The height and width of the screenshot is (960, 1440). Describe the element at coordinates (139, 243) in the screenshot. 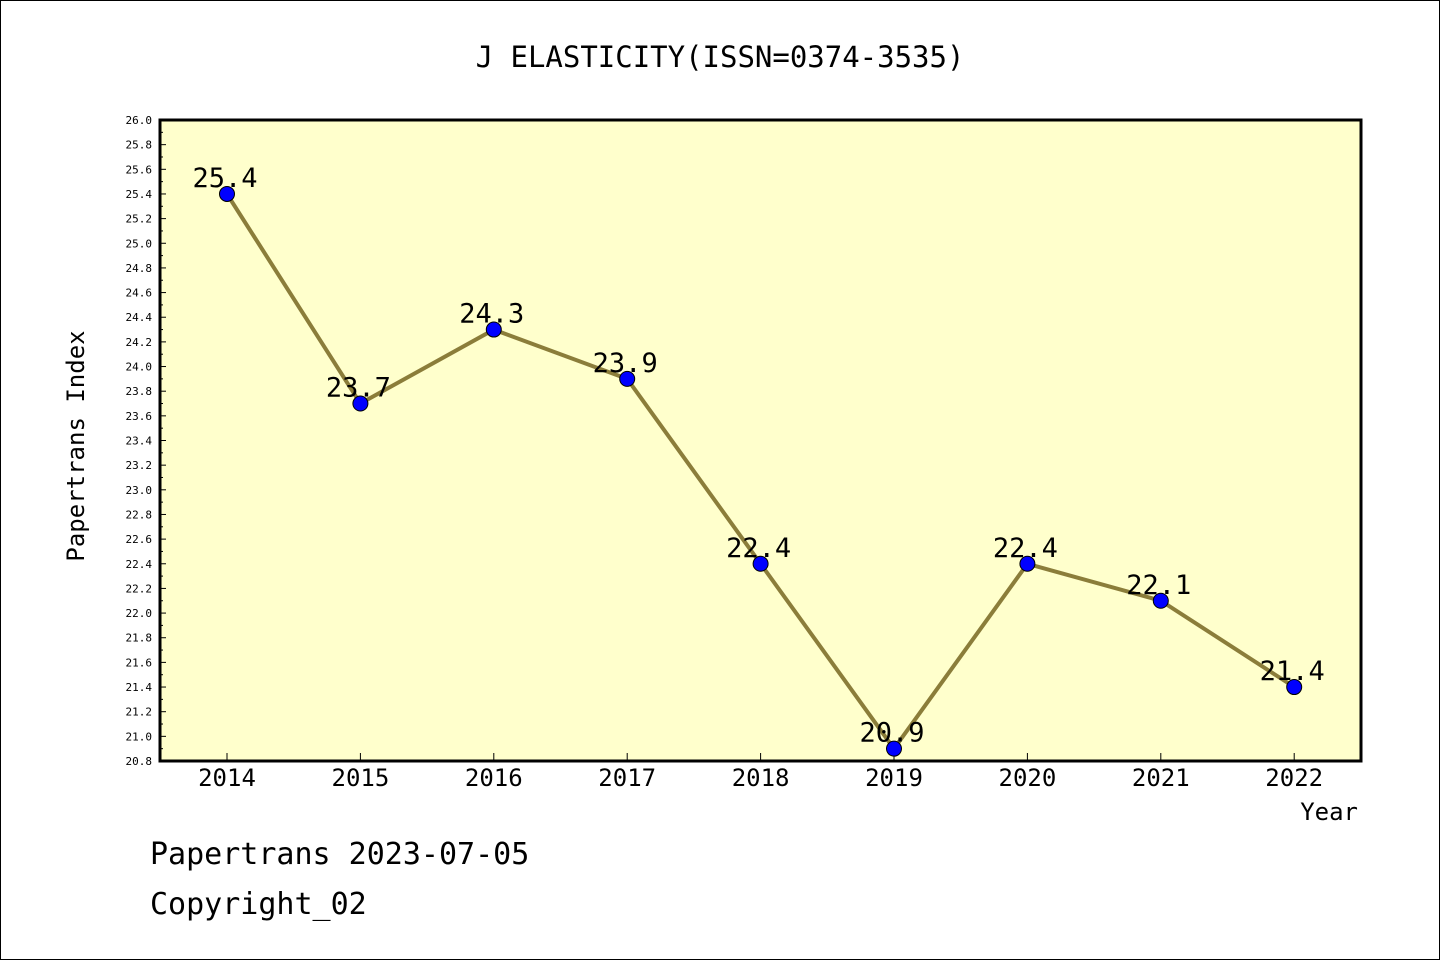

I see `y-tick-label: 25.0` at that location.